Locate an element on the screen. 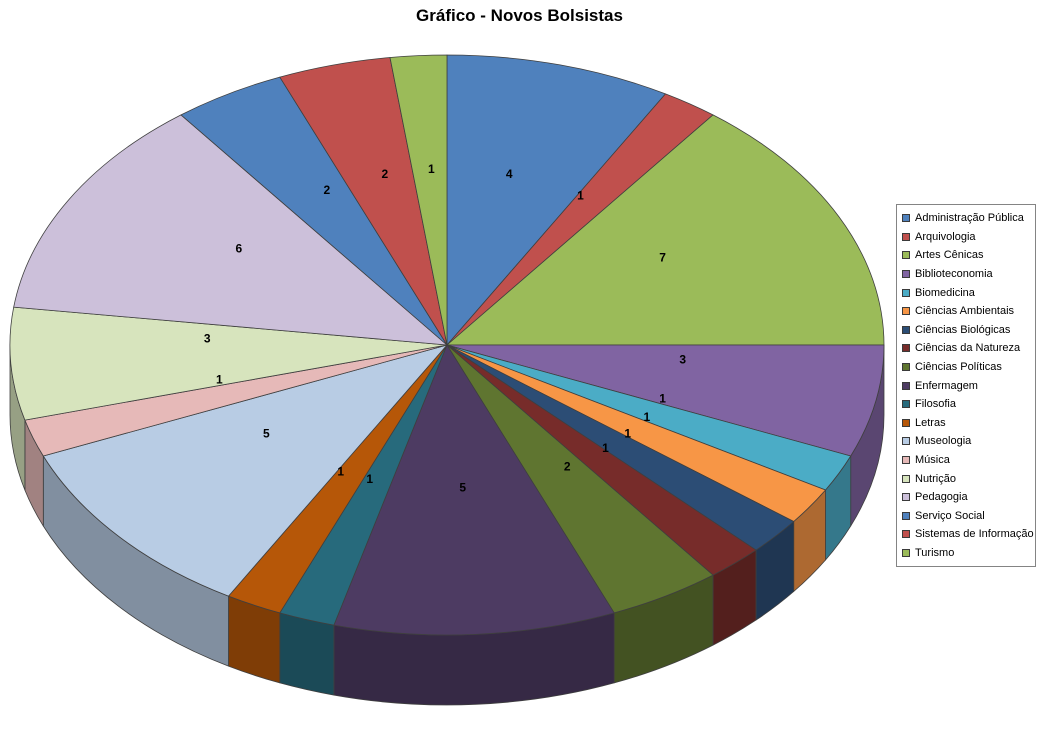 This screenshot has height=730, width=1039. data-label-15: 6 is located at coordinates (239, 248).